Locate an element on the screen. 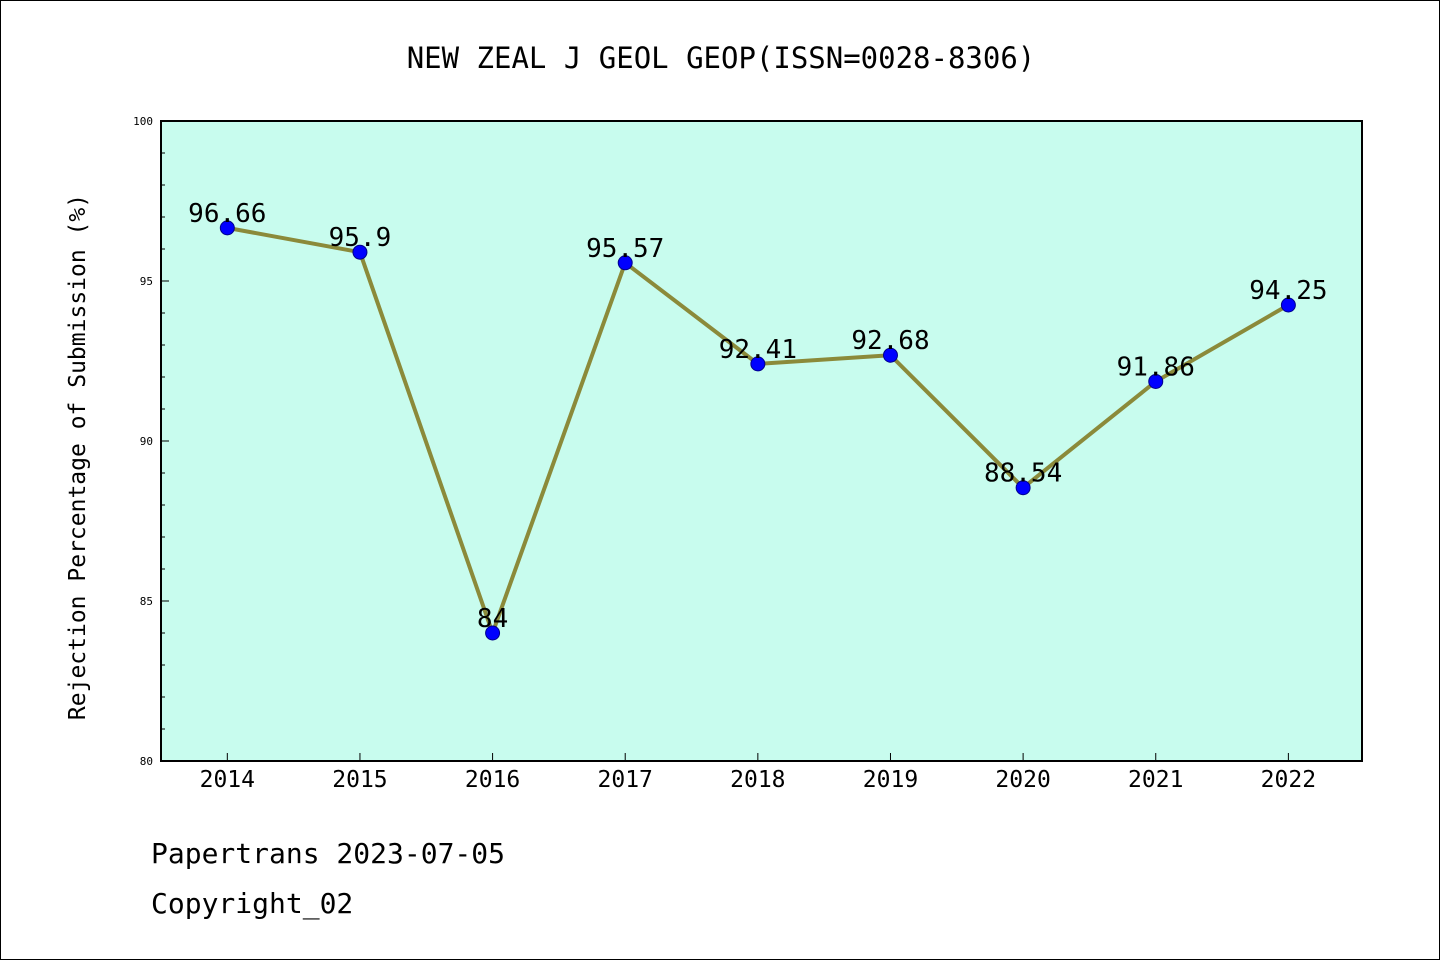 Image resolution: width=1440 pixels, height=960 pixels. data-label: 95.9 is located at coordinates (360, 238).